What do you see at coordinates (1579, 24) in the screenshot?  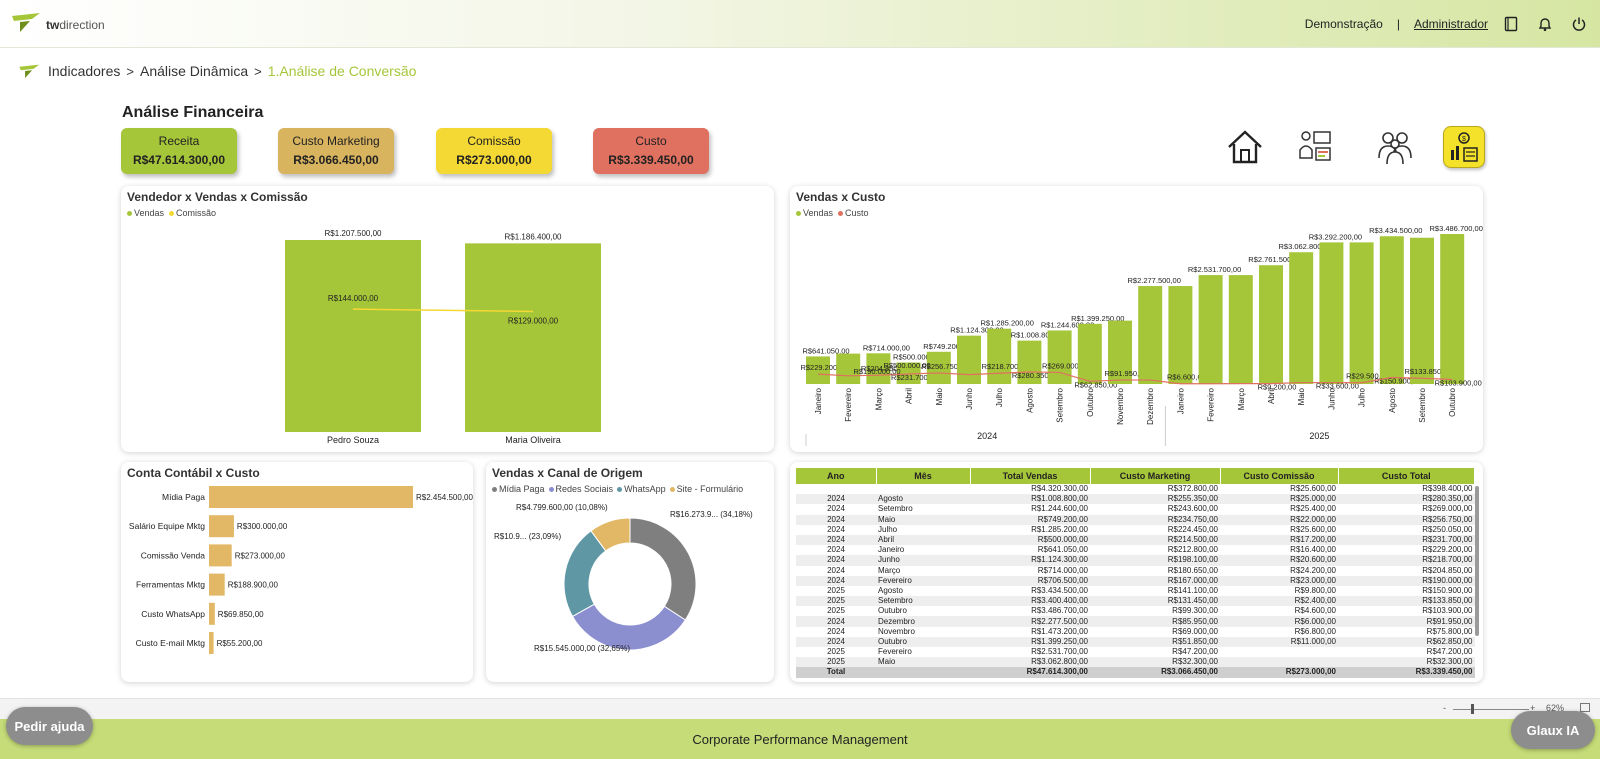 I see `power-icon` at bounding box center [1579, 24].